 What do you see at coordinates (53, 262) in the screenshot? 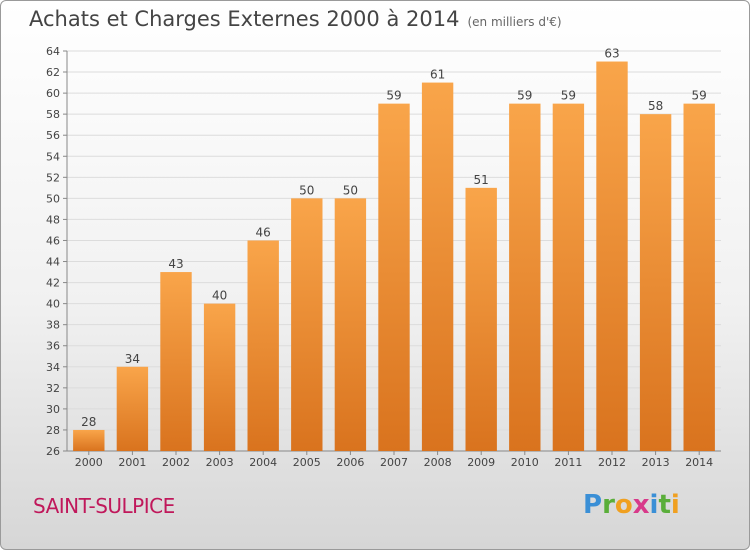
I see `y-tick-label: 44` at bounding box center [53, 262].